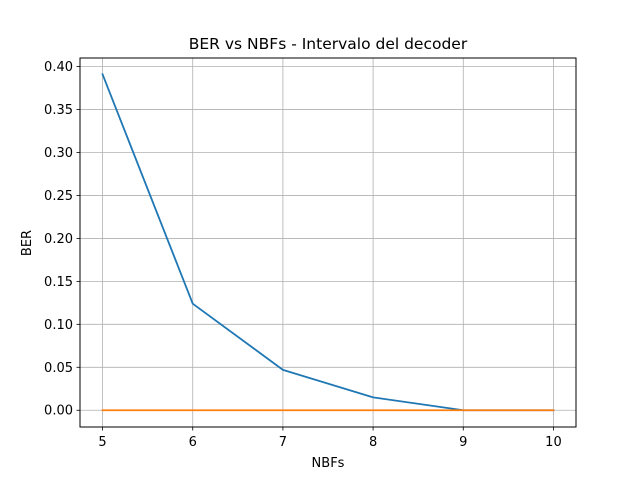 Image resolution: width=640 pixels, height=480 pixels. Describe the element at coordinates (463, 442) in the screenshot. I see `x-tick-label: 9` at that location.